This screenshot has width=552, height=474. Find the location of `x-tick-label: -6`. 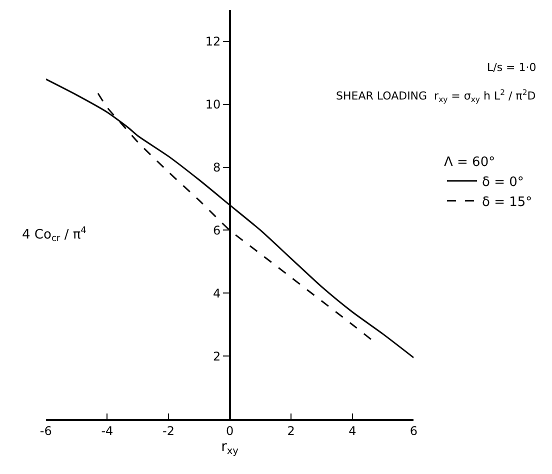

x-tick-label: -6 is located at coordinates (46, 431).